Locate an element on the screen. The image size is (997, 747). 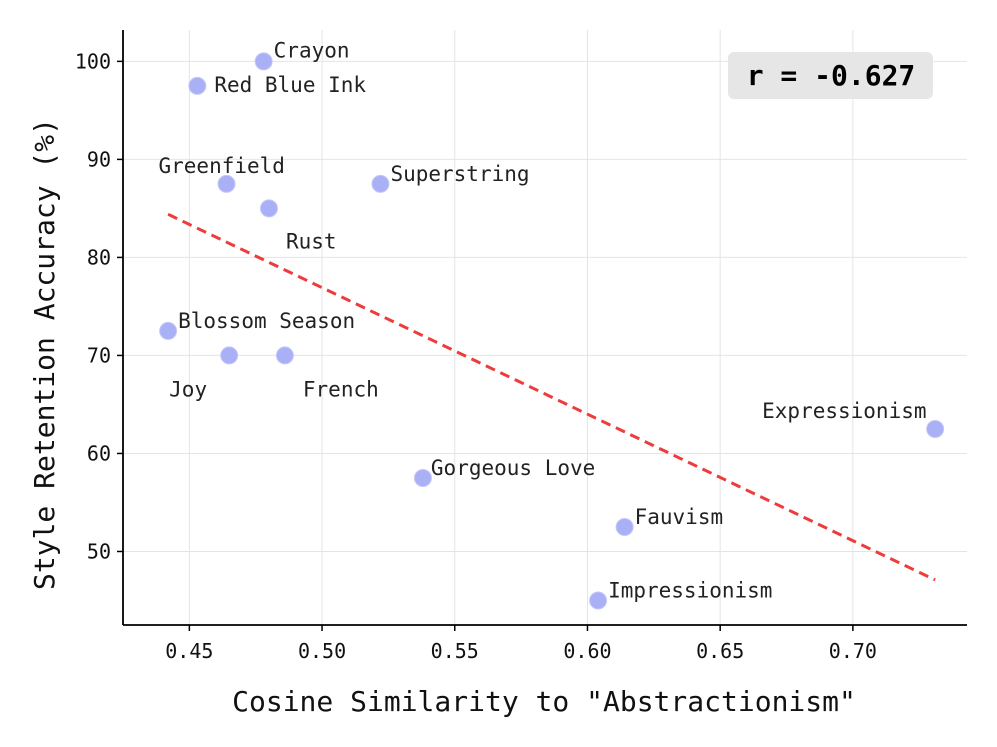
y-tick-label: 60 is located at coordinates (99, 453).